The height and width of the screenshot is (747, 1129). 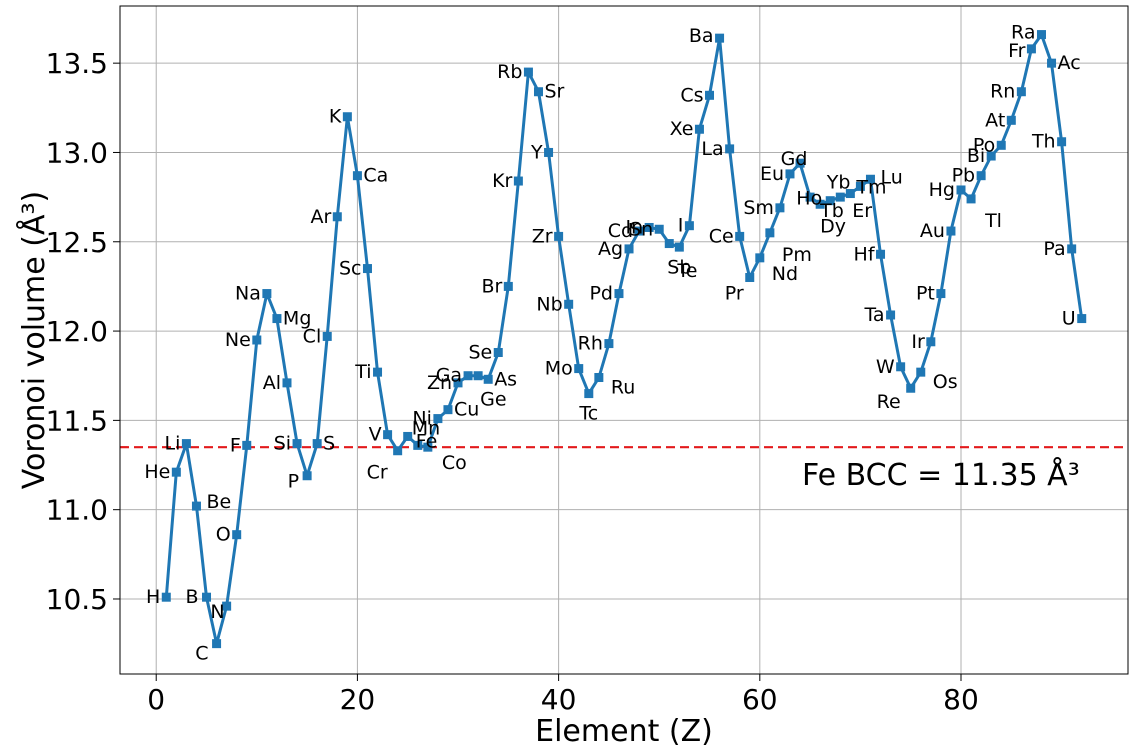 What do you see at coordinates (1002, 92) in the screenshot?
I see `point-label-rn: Rn` at bounding box center [1002, 92].